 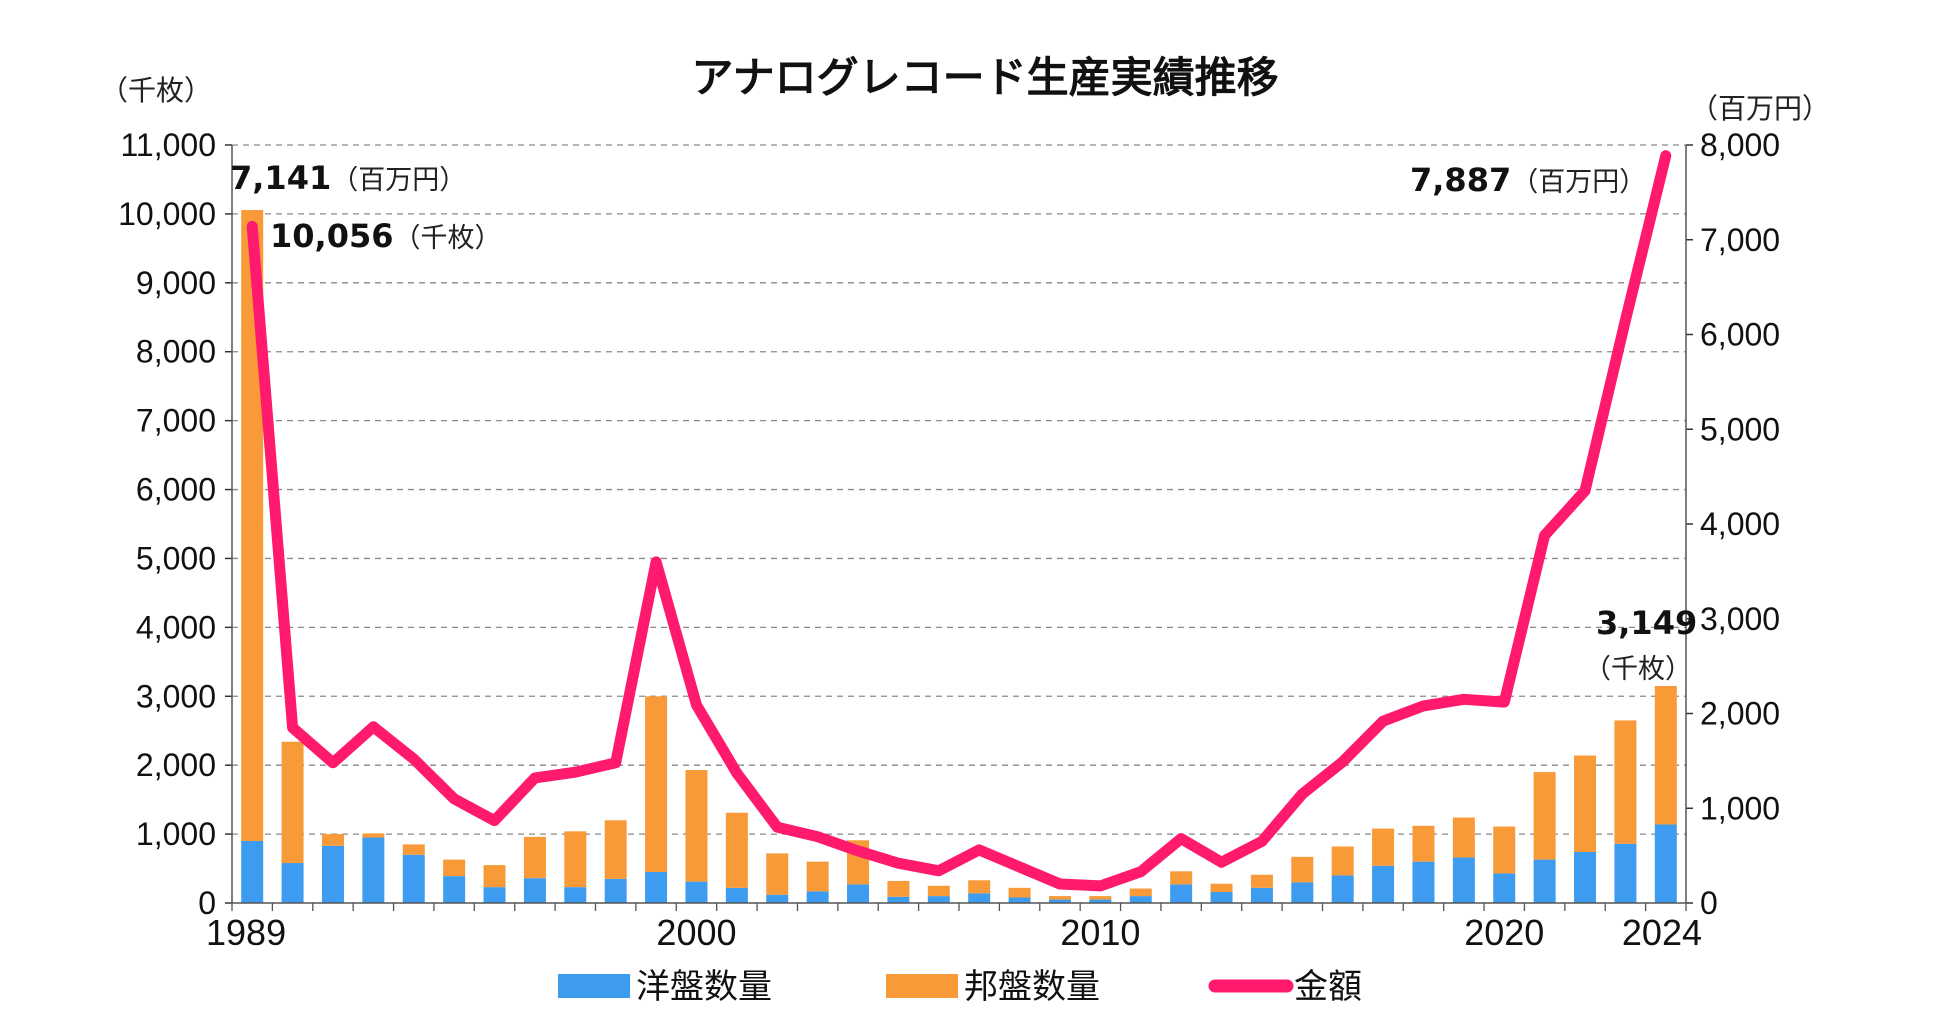 I want to click on right-tick-label: 4,000, so click(x=1740, y=524).